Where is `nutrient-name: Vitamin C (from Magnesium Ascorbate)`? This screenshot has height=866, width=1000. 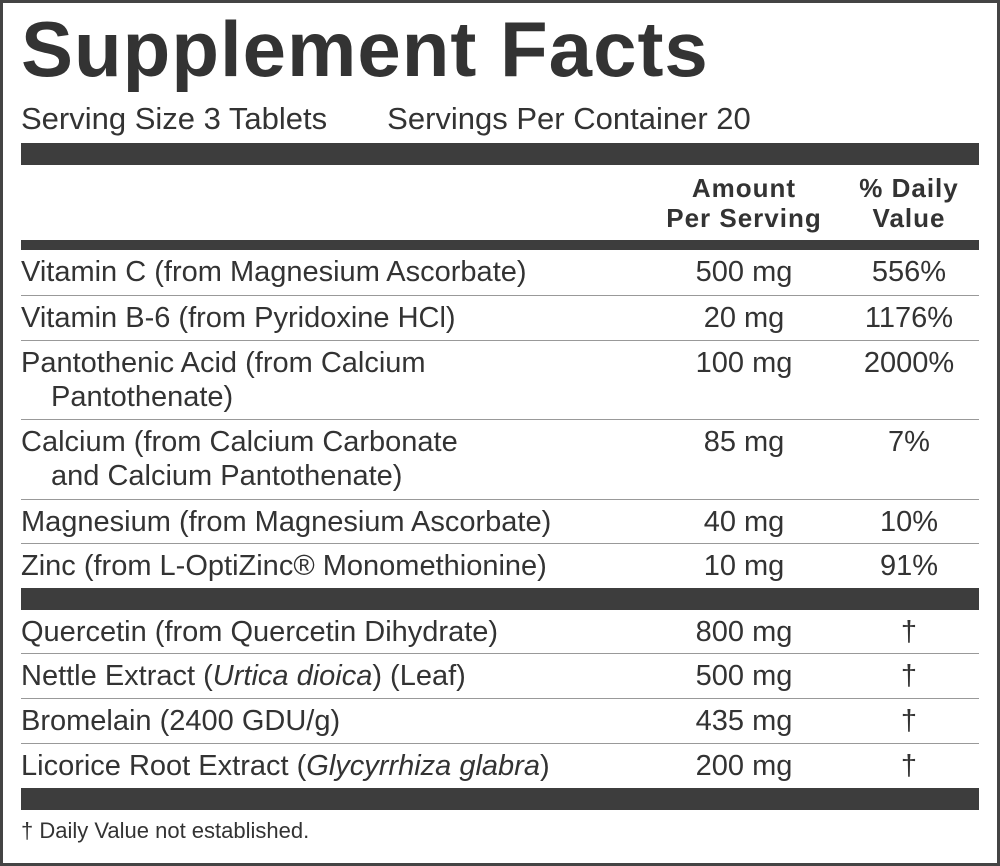 nutrient-name: Vitamin C (from Magnesium Ascorbate) is located at coordinates (335, 275).